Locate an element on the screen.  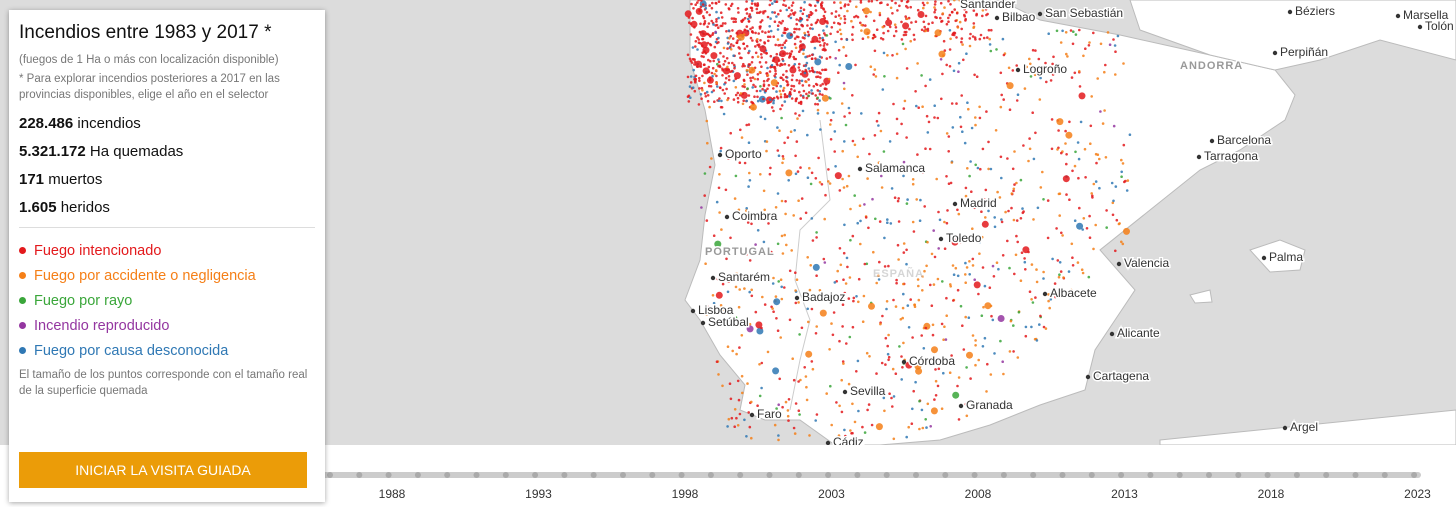
legend-label: Fuego por causa desconocida is located at coordinates (131, 350).